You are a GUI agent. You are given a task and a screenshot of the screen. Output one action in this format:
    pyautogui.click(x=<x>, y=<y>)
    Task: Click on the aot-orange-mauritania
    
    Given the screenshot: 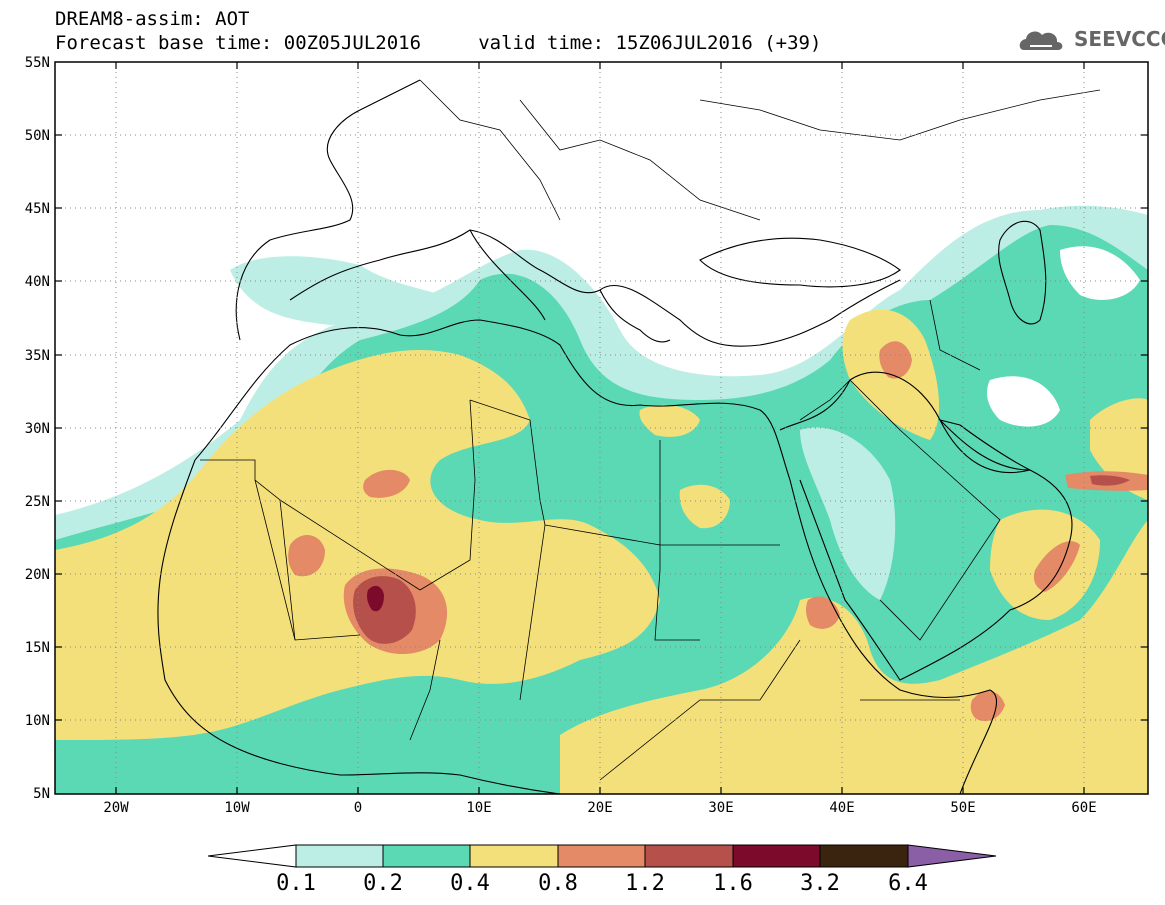 What is the action you would take?
    pyautogui.click(x=306, y=555)
    